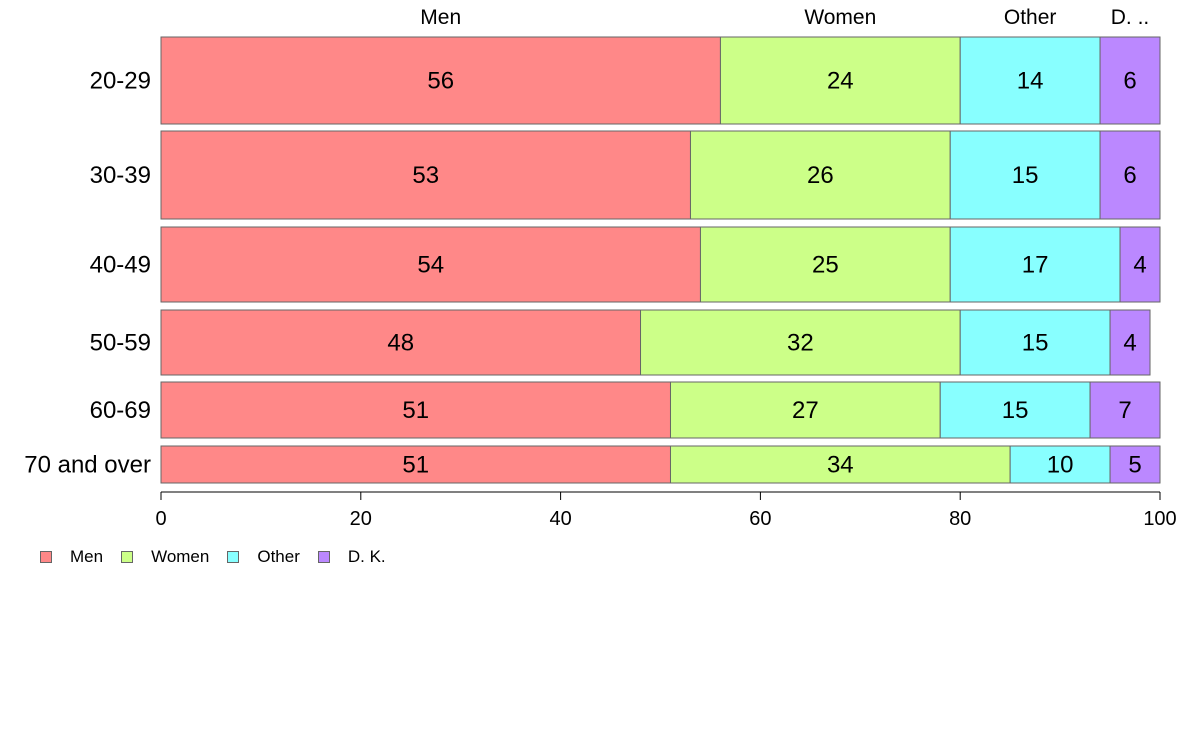  I want to click on data-label: 48, so click(400, 343).